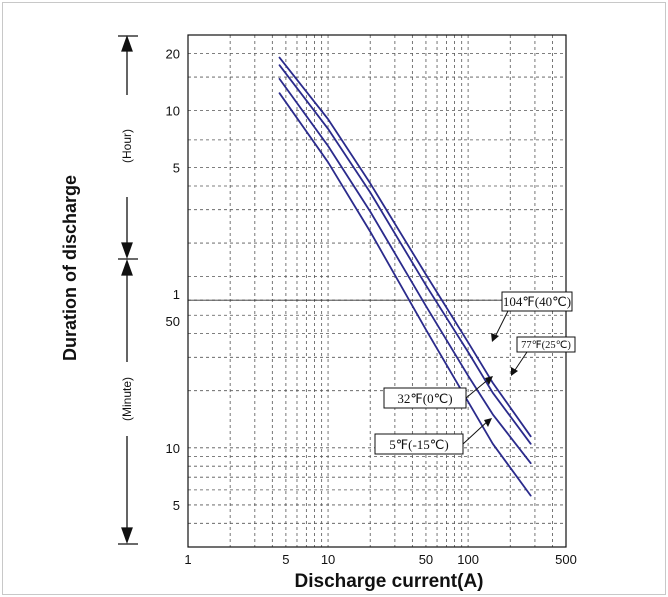 This screenshot has width=668, height=597. What do you see at coordinates (173, 279) in the screenshot?
I see `y-tick-labels: 20 10 5 1 50 10 5` at bounding box center [173, 279].